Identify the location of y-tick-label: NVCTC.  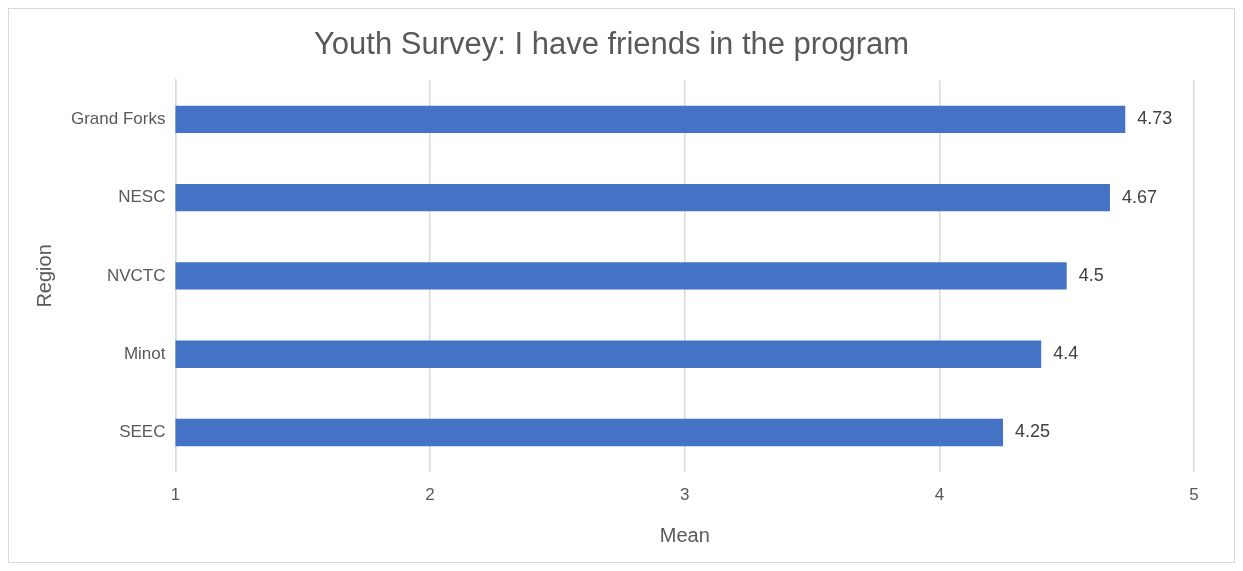
(136, 275).